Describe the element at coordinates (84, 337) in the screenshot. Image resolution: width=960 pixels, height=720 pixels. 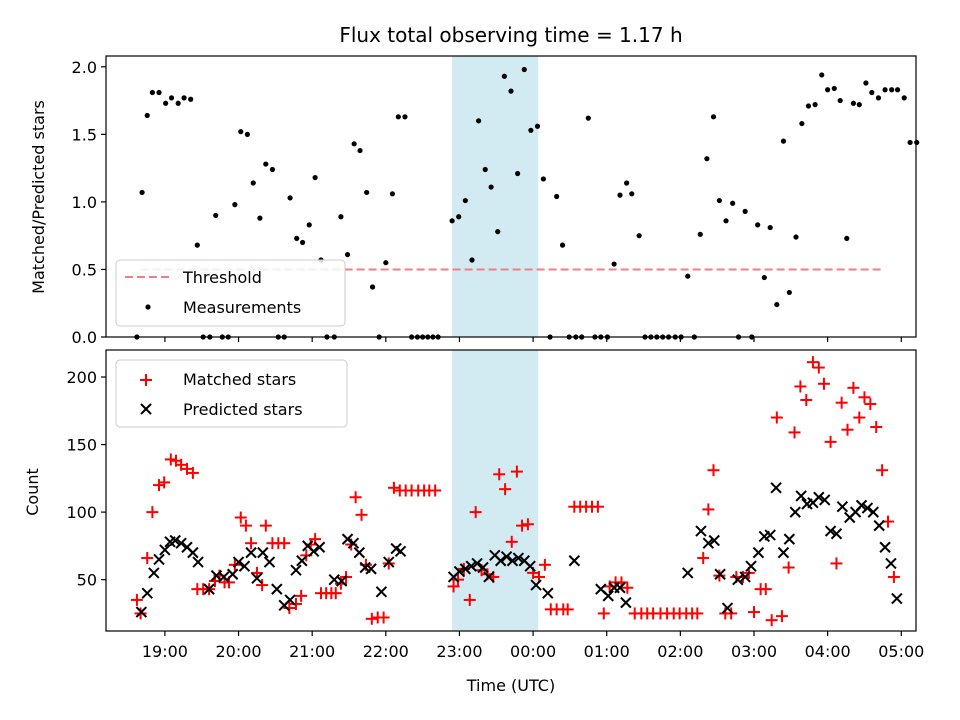
I see `y-tick-label: 0.0` at that location.